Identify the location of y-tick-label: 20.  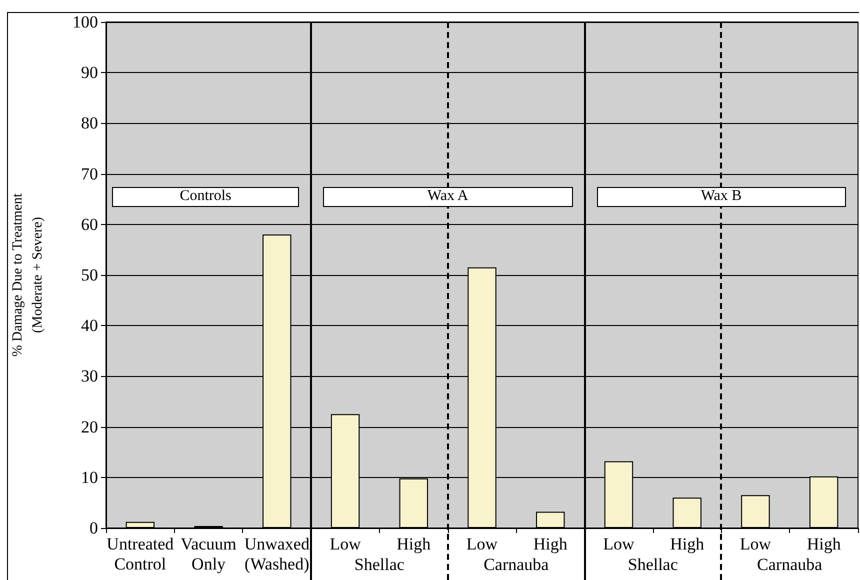
(89, 426).